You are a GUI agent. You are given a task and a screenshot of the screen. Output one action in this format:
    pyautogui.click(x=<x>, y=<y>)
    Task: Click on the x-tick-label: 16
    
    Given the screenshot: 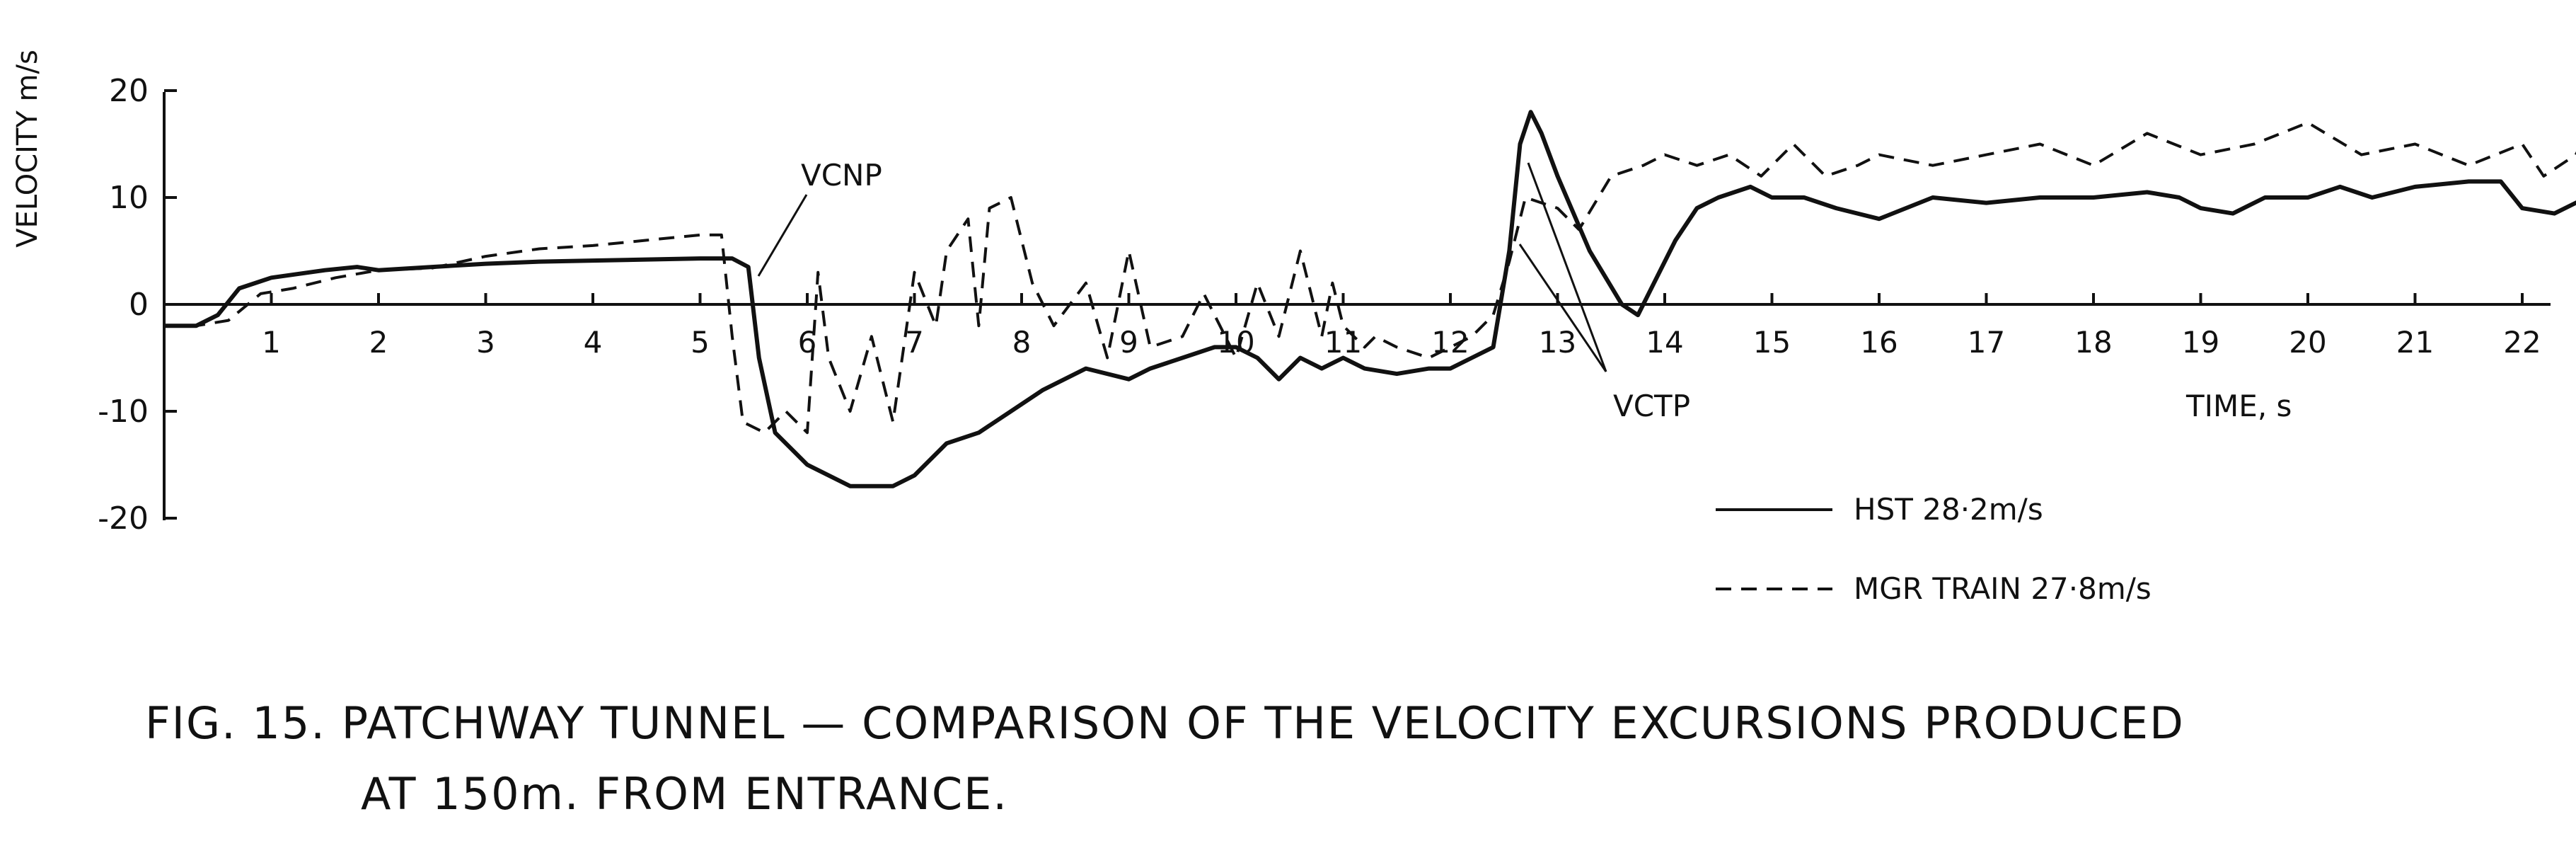 What is the action you would take?
    pyautogui.click(x=1879, y=342)
    